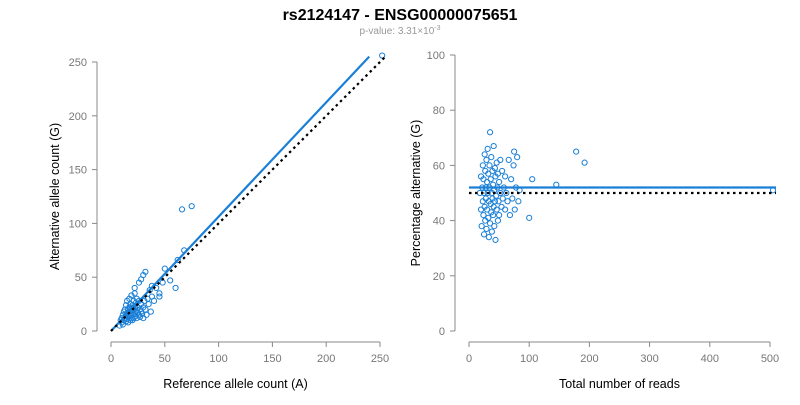 Image resolution: width=800 pixels, height=405 pixels. I want to click on right-y-tick-label: 60, so click(439, 166).